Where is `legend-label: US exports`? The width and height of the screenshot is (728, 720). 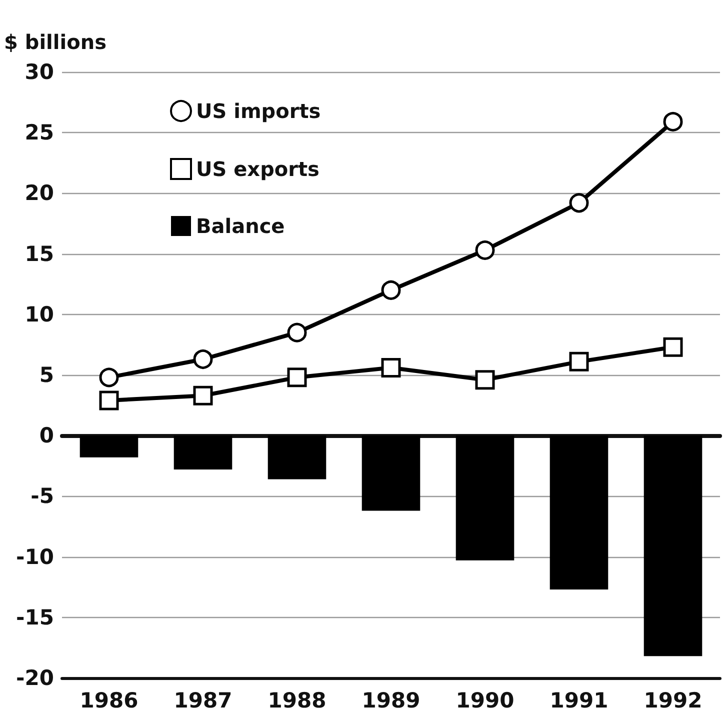 legend-label: US exports is located at coordinates (258, 169).